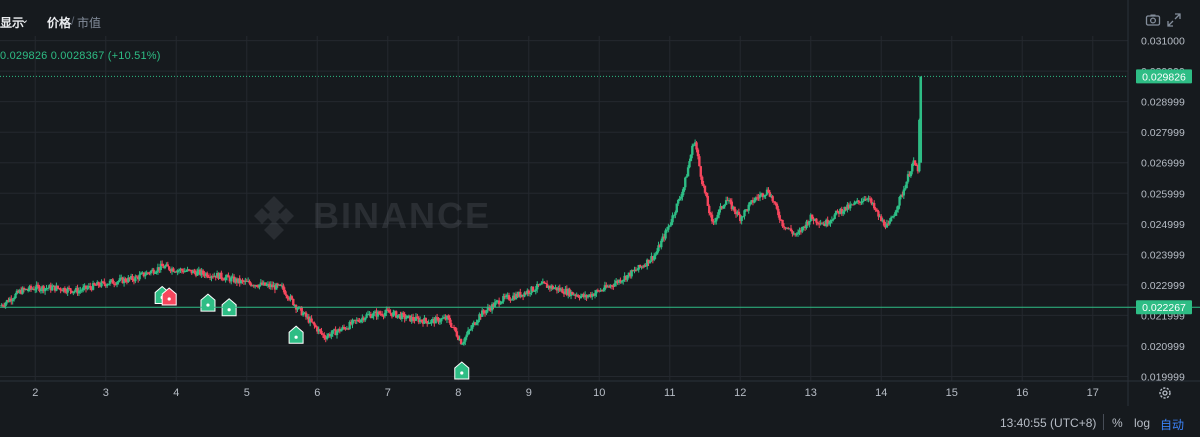 The height and width of the screenshot is (437, 1200). What do you see at coordinates (1165, 393) in the screenshot?
I see `settings-gear-icon` at bounding box center [1165, 393].